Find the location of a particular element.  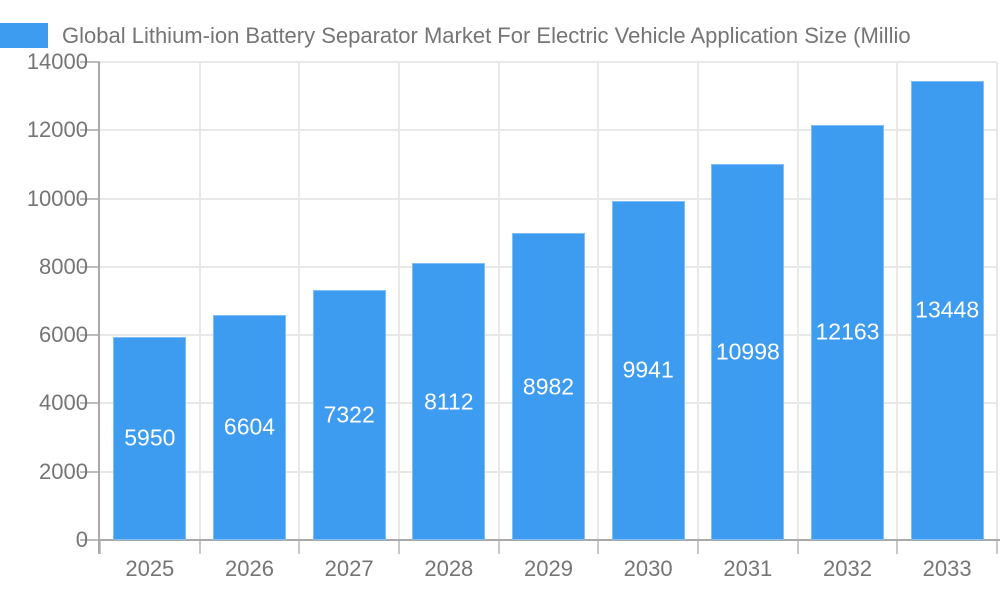

bar-2028 is located at coordinates (449, 401).